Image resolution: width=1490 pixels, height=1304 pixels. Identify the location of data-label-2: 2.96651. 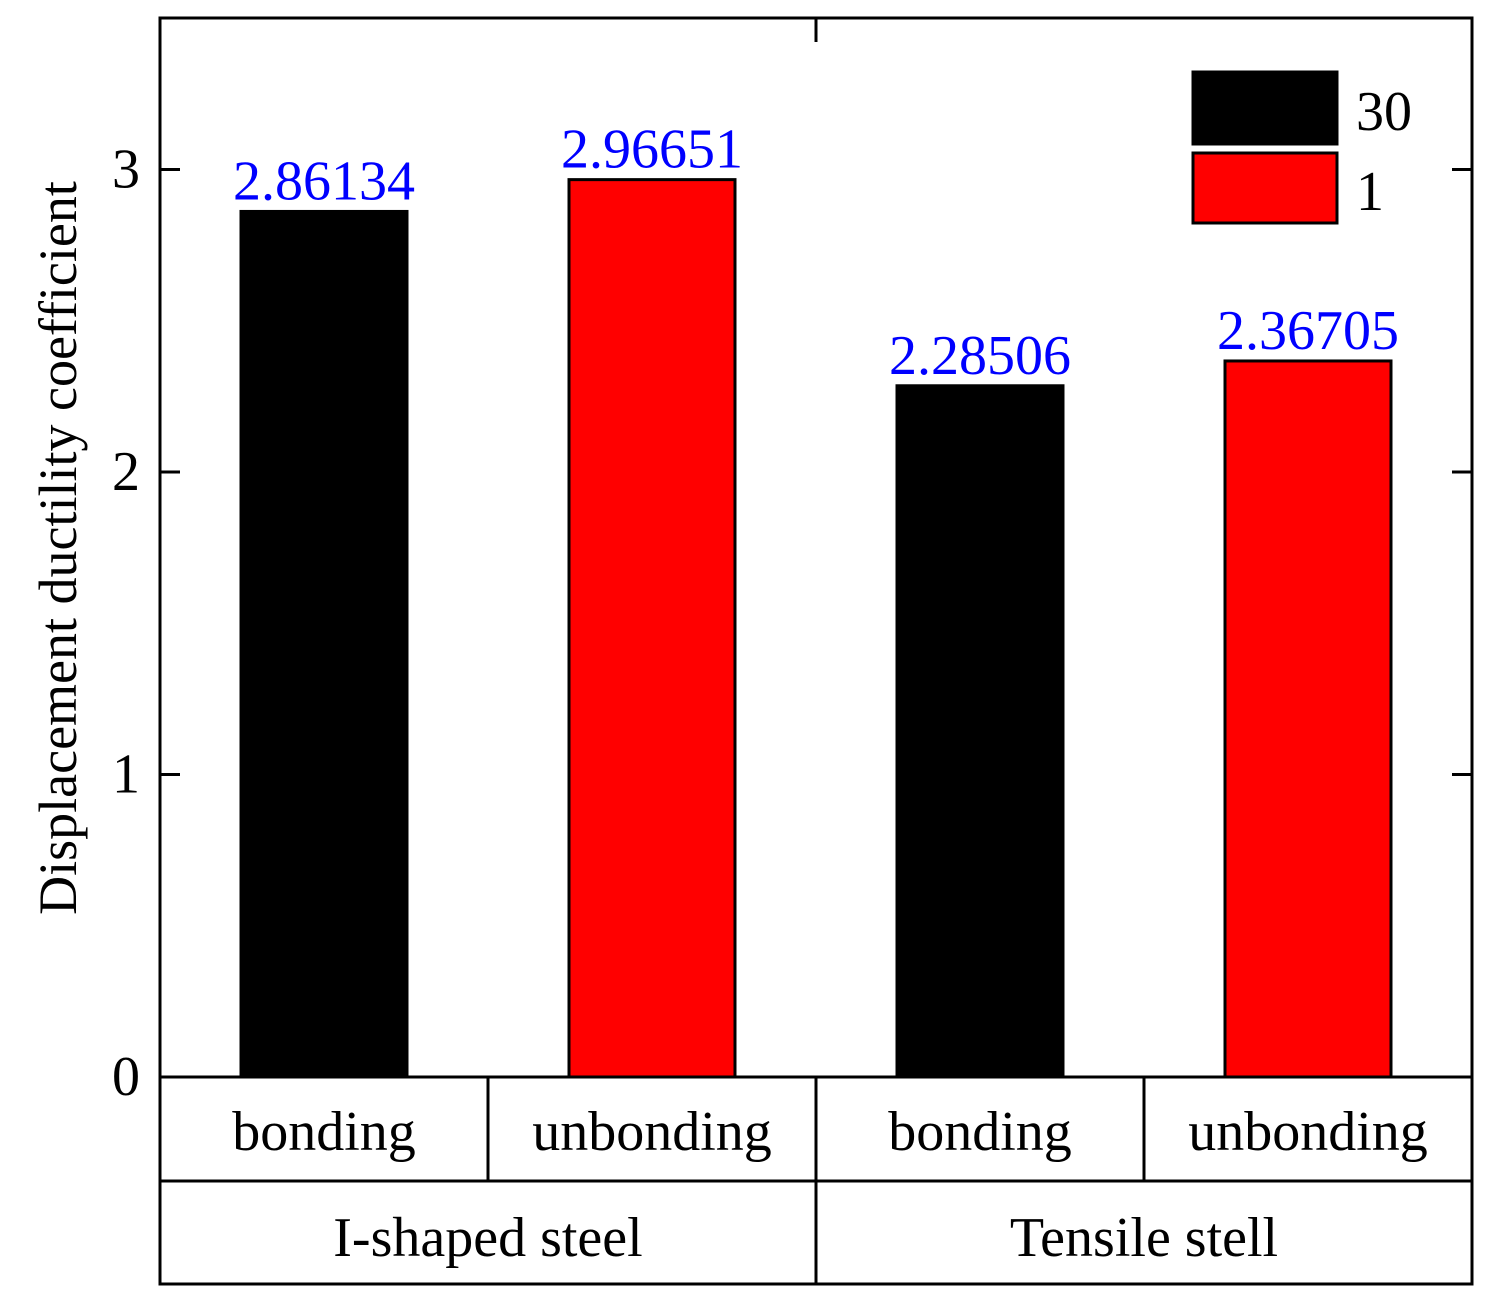
(652, 150).